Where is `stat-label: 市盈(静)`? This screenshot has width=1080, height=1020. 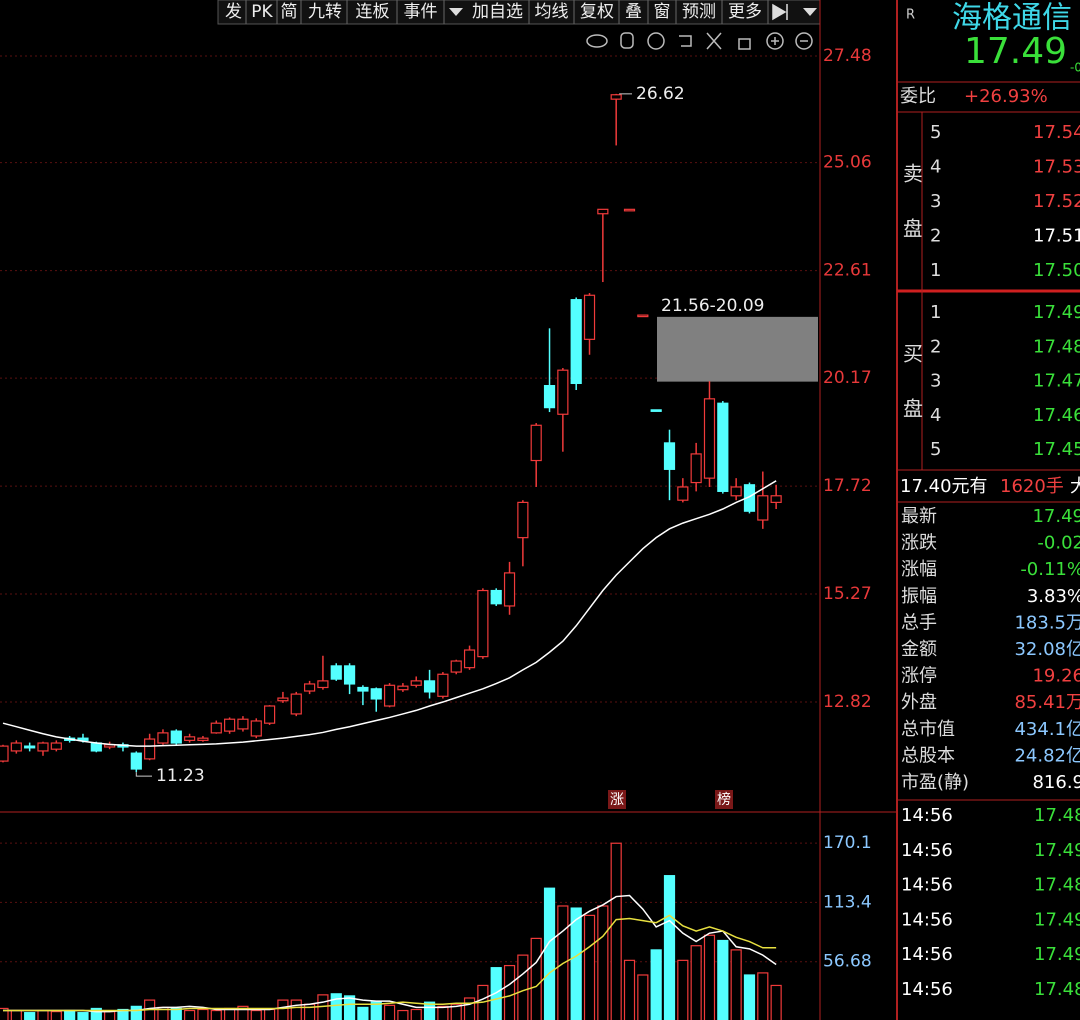
stat-label: 市盈(静) is located at coordinates (935, 782).